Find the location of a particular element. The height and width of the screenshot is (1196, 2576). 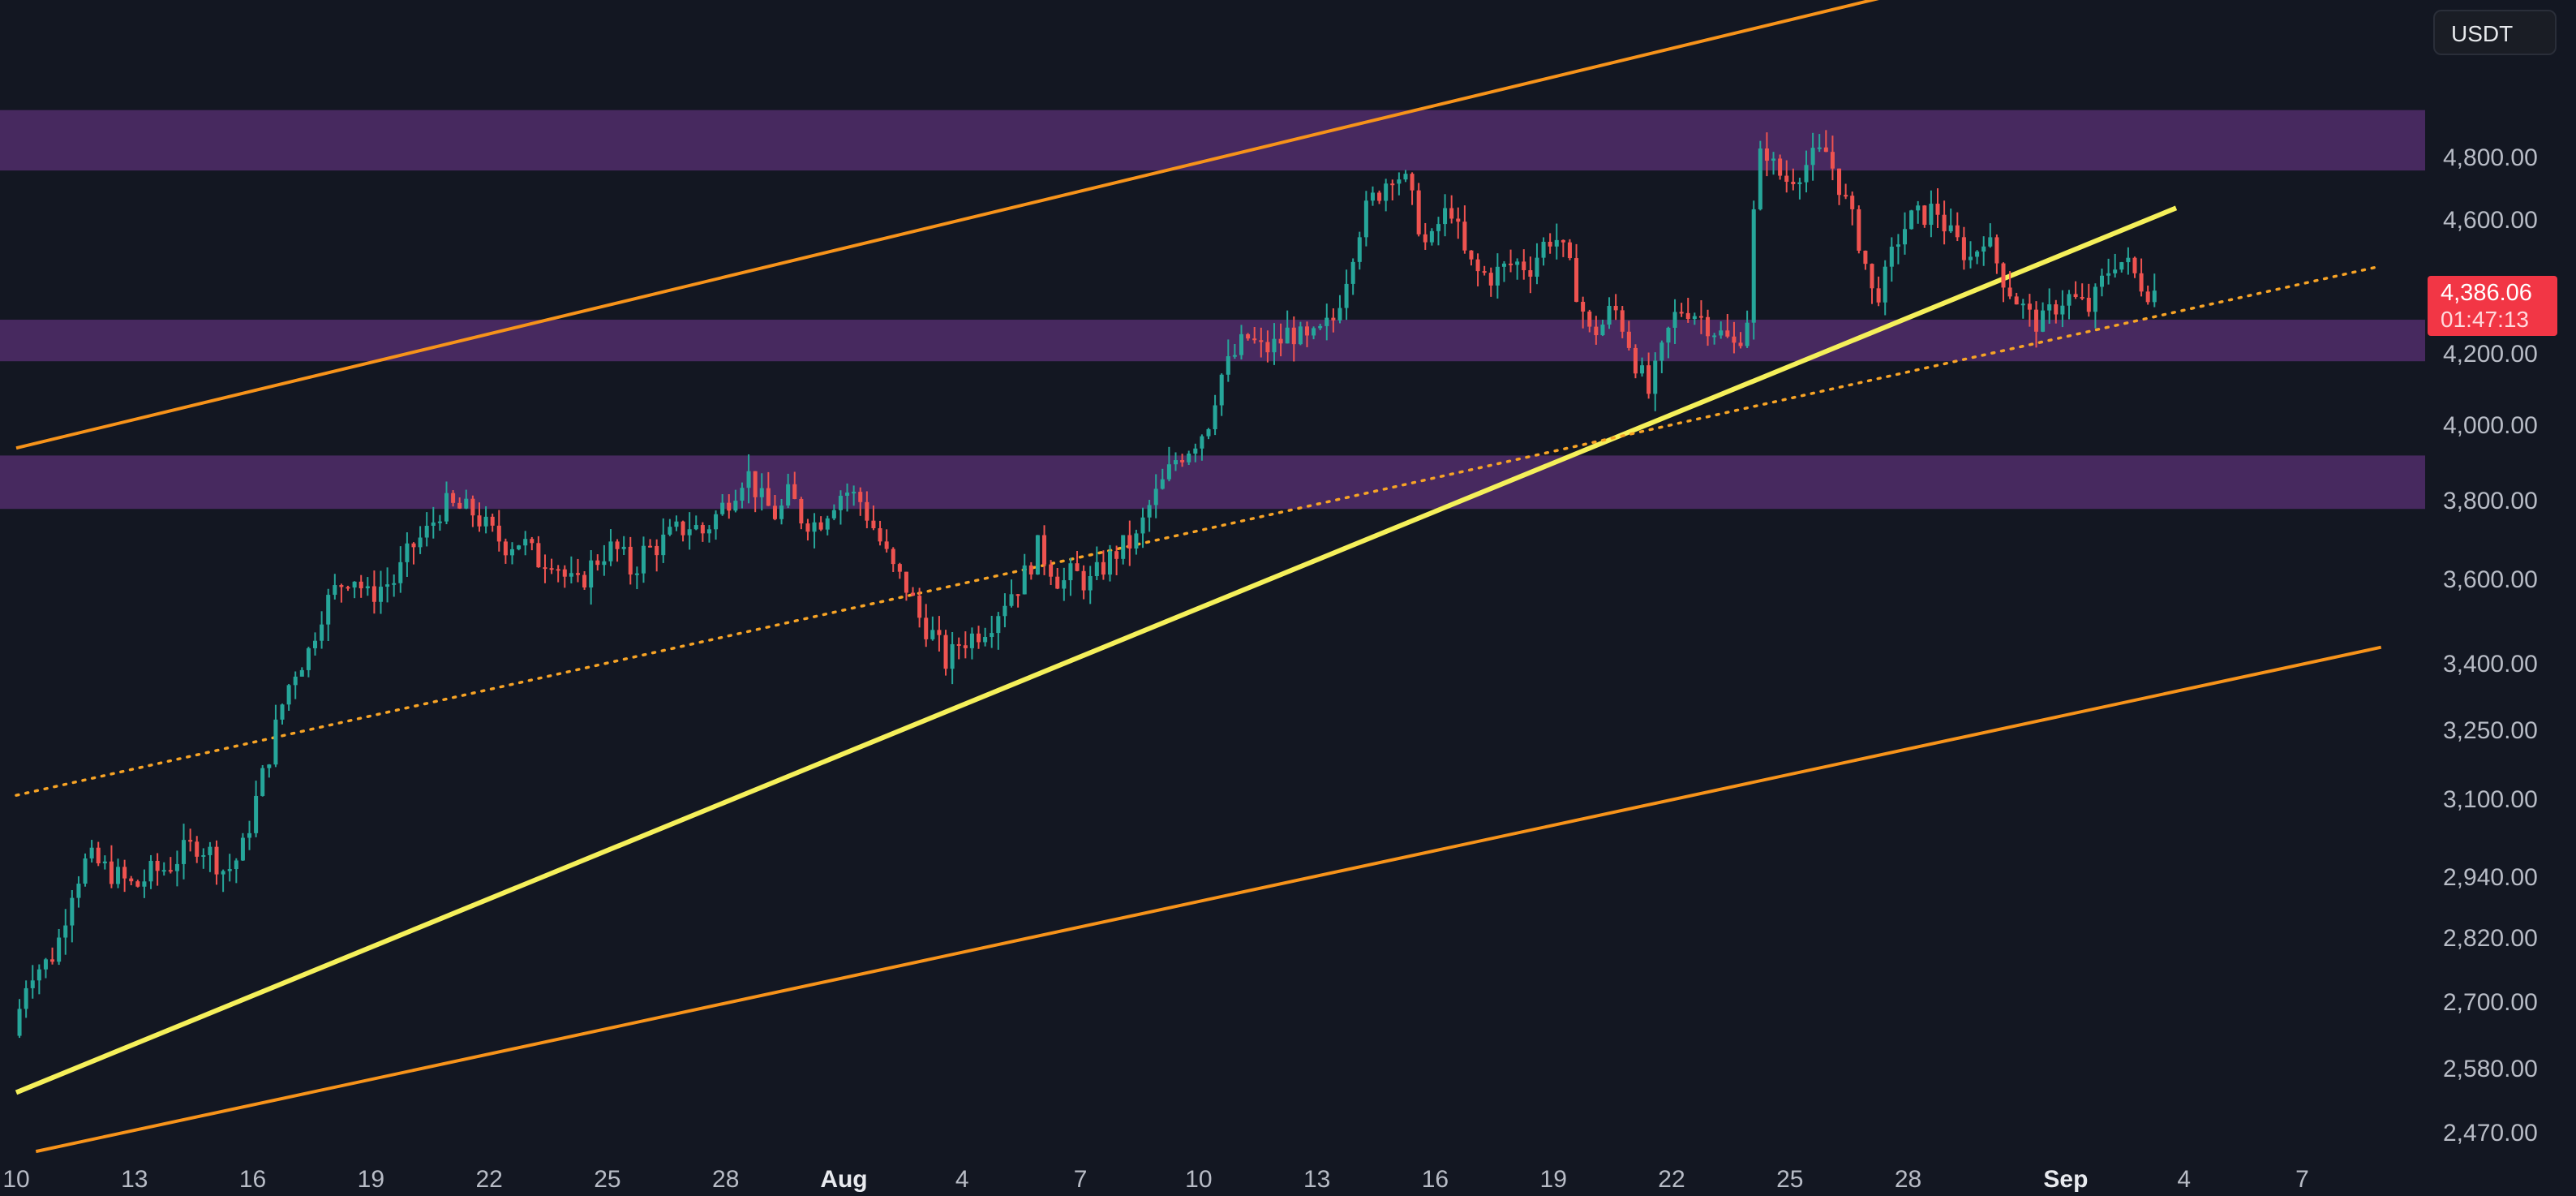

bar-countdown: 01:47:13 is located at coordinates (2485, 319).